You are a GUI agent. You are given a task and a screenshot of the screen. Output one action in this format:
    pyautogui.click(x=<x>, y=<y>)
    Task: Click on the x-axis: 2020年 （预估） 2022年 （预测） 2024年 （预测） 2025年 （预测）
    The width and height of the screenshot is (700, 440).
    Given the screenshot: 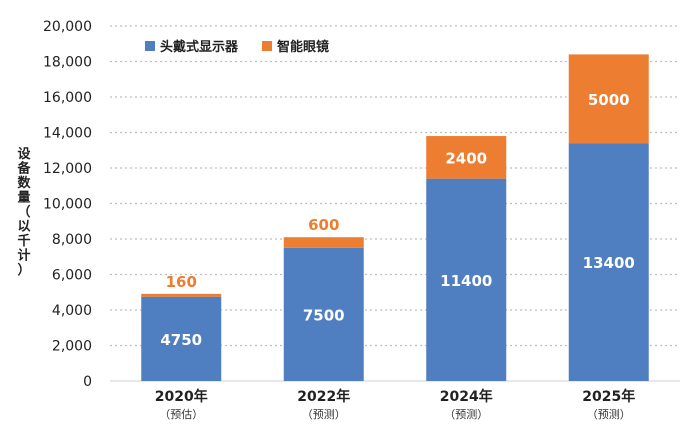 What is the action you would take?
    pyautogui.click(x=395, y=404)
    